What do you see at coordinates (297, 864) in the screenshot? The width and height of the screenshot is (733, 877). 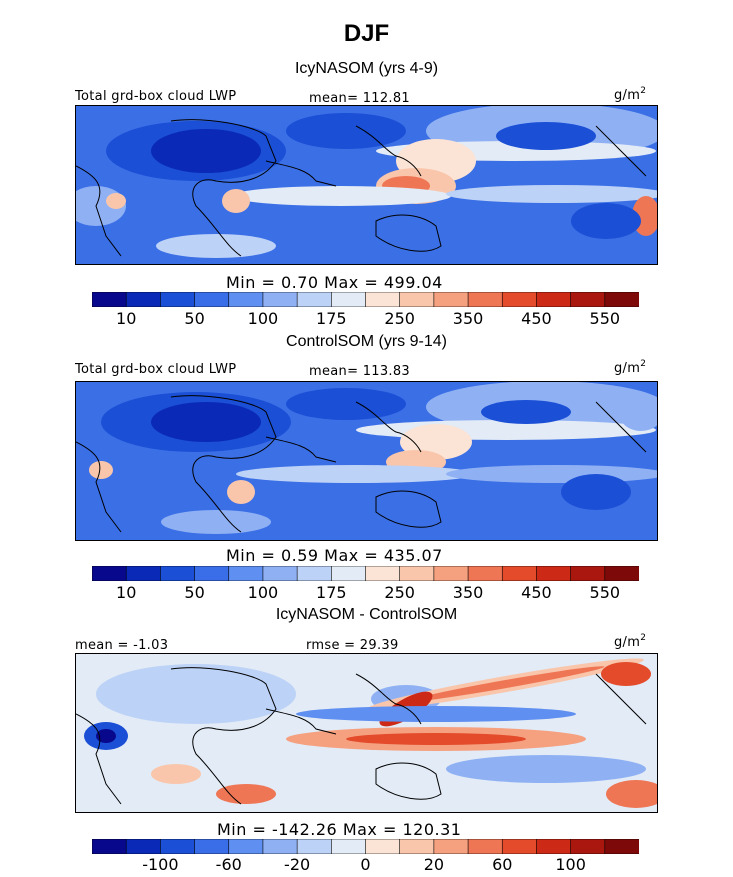 I see `colorbar-tick-label: -20` at bounding box center [297, 864].